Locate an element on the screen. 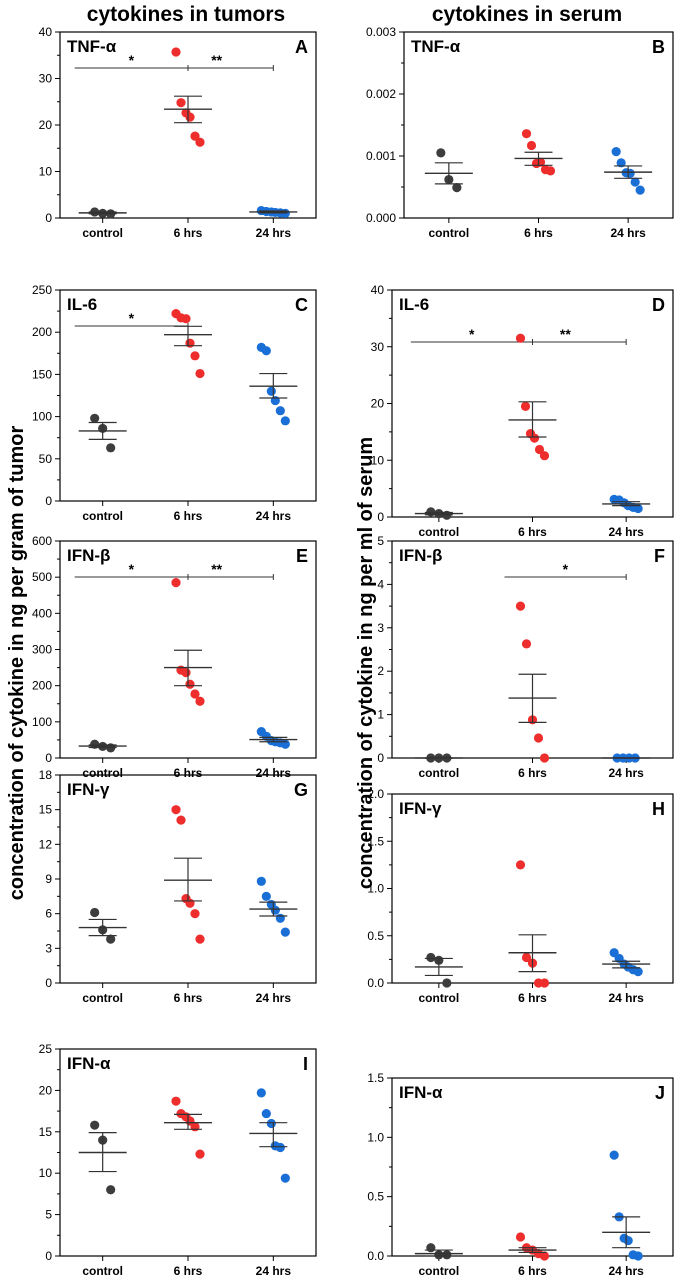 This screenshot has height=1285, width=685. right-column-title: cytokines in serum is located at coordinates (527, 14).